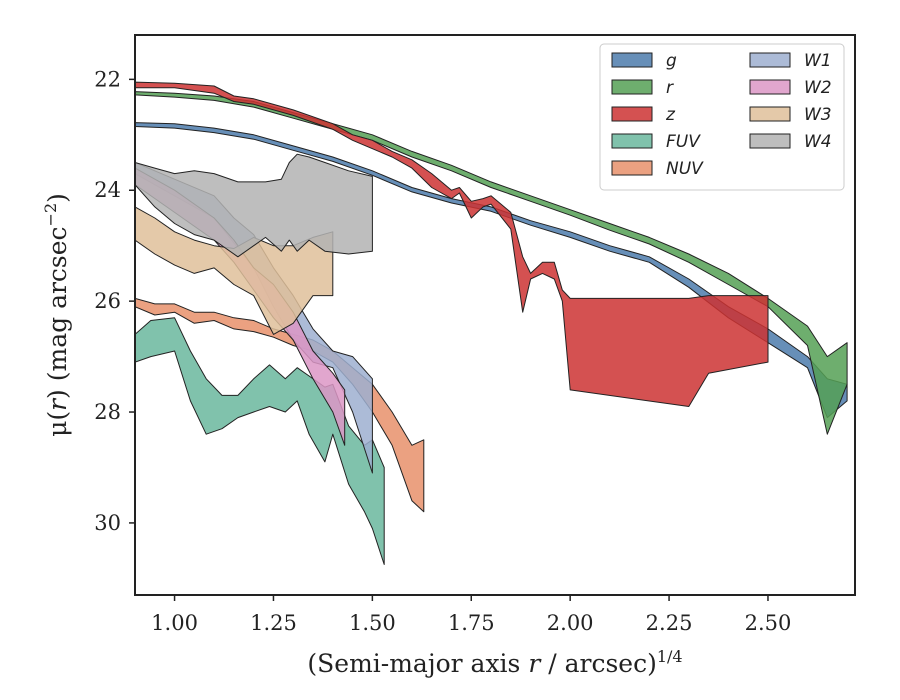 Image resolution: width=900 pixels, height=700 pixels. What do you see at coordinates (722, 117) in the screenshot?
I see `legend: grz FUV NUV W1 W2 W3 W4` at bounding box center [722, 117].